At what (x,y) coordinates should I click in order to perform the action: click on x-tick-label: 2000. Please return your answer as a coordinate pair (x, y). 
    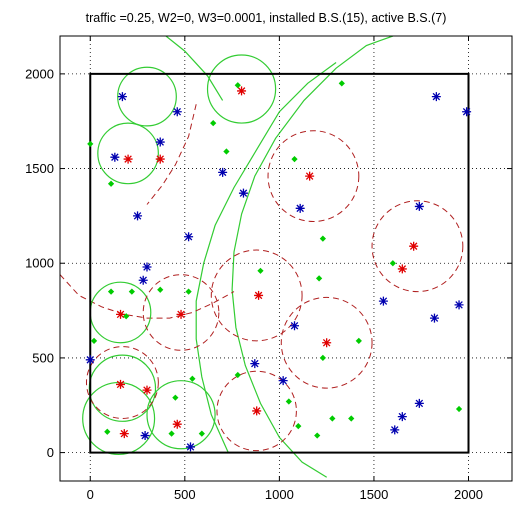
    Looking at the image, I should click on (468, 494).